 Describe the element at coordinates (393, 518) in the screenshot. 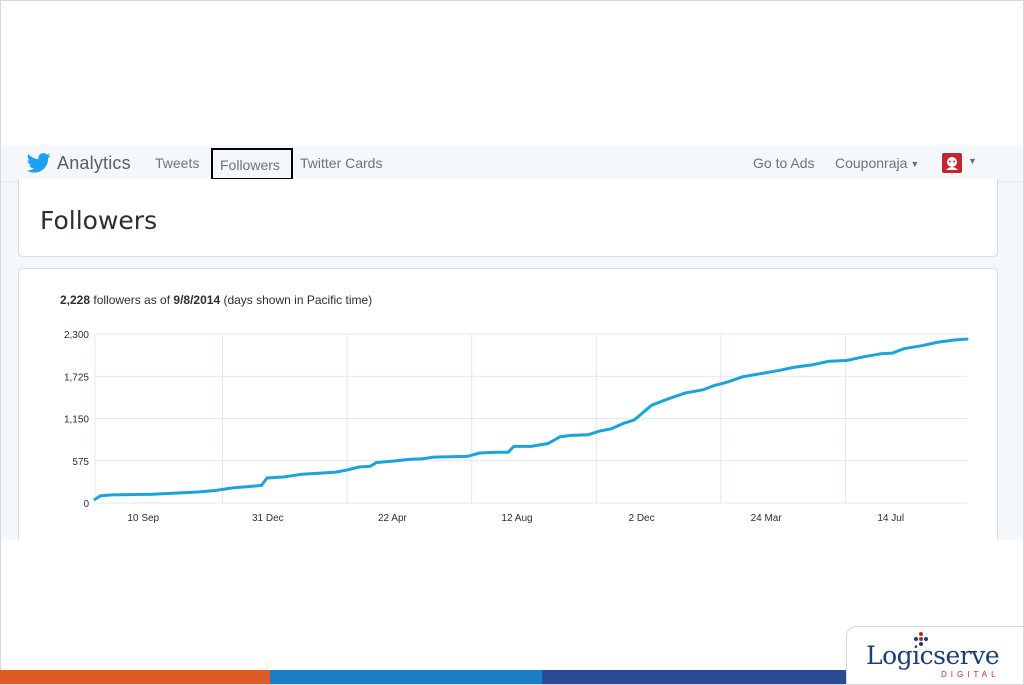

I see `x-tick-label: 22 Apr` at that location.